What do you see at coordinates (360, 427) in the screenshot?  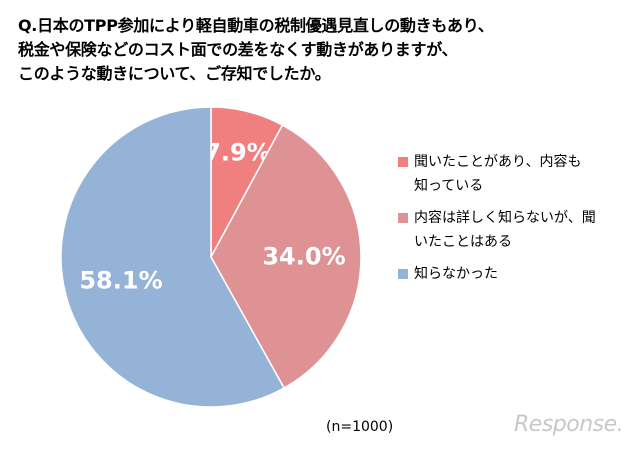 I see `sample-size-note: (n=1000)` at bounding box center [360, 427].